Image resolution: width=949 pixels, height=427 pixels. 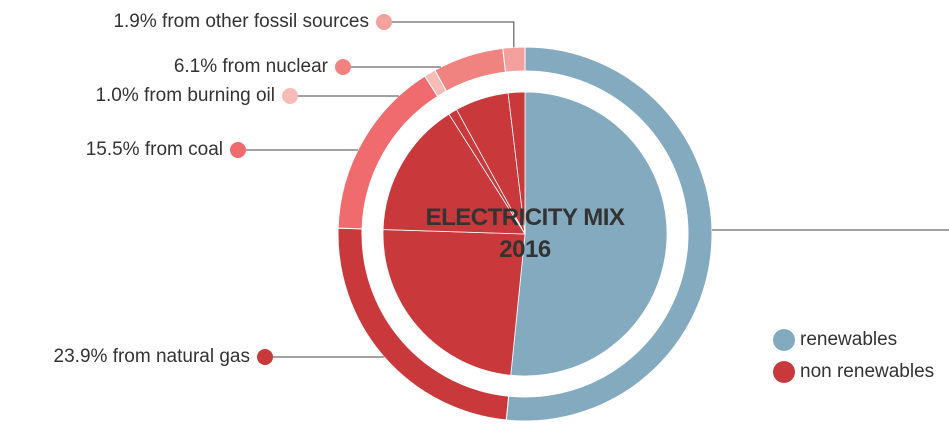 I want to click on legend-label: non renewables, so click(x=867, y=371).